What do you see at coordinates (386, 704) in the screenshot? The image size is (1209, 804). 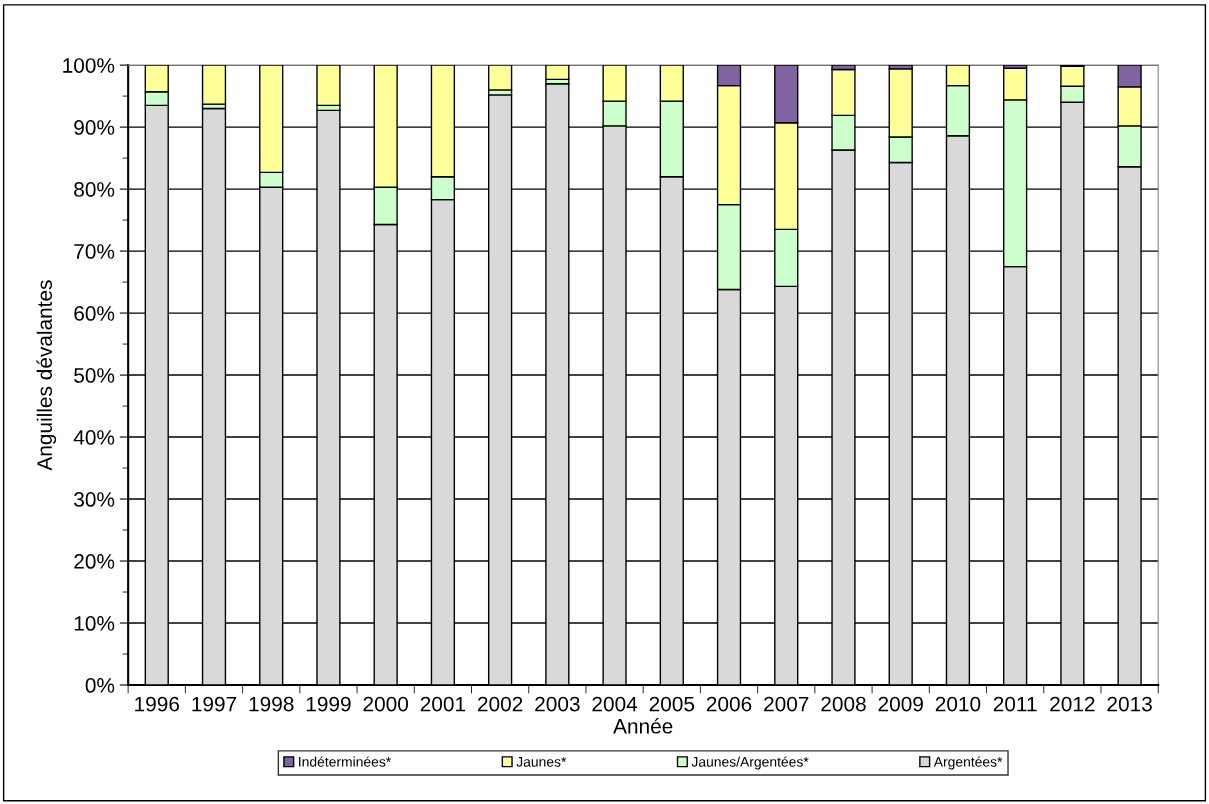 I see `x-tick-label: 2000` at bounding box center [386, 704].